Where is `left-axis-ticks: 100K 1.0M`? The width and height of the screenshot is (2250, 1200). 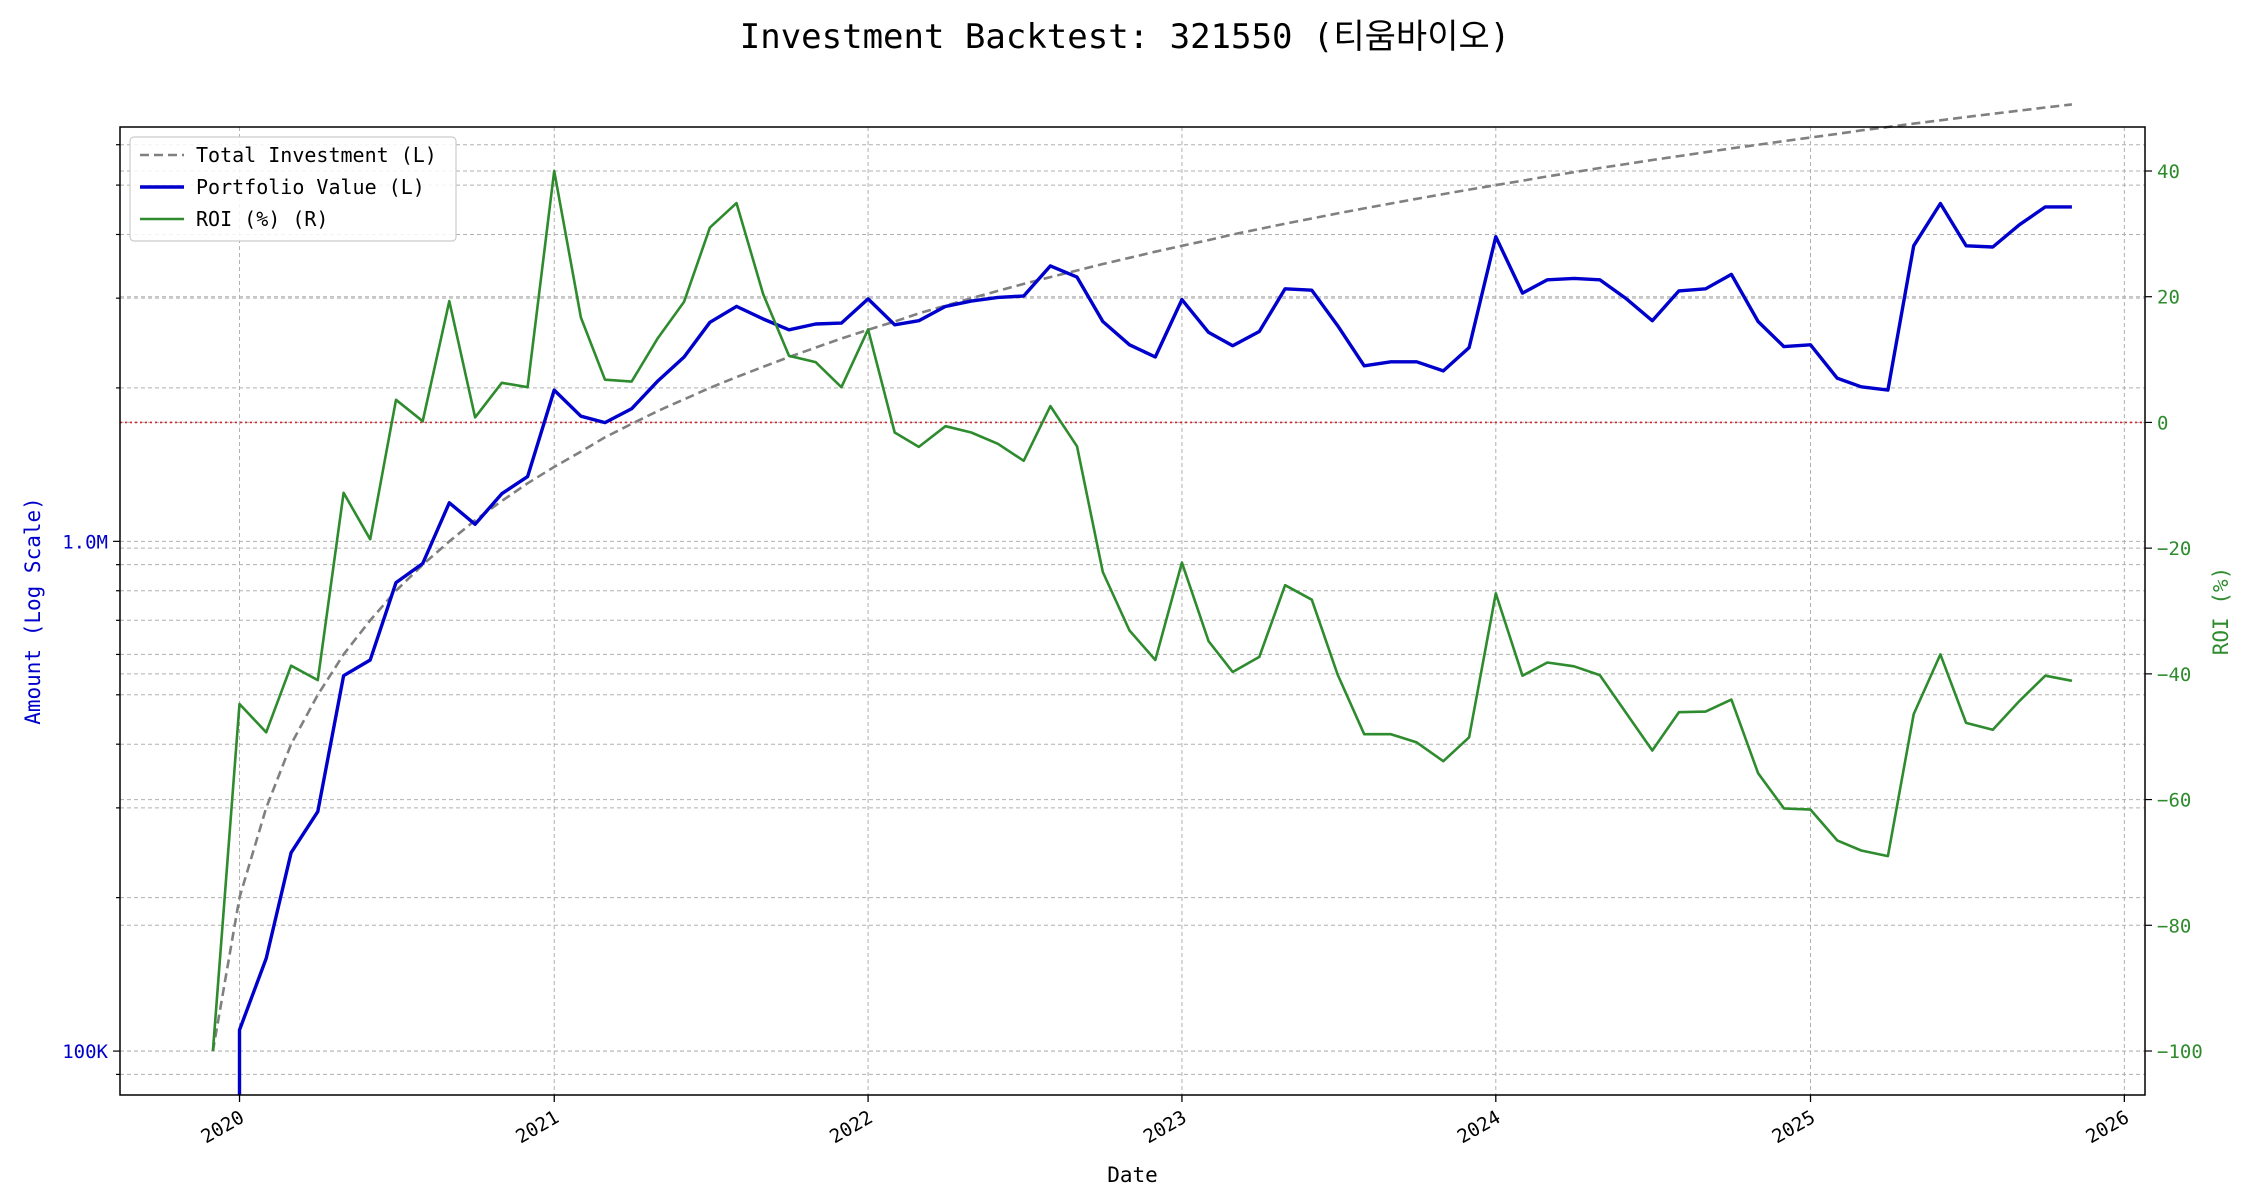 left-axis-ticks: 100K 1.0M is located at coordinates (91, 609).